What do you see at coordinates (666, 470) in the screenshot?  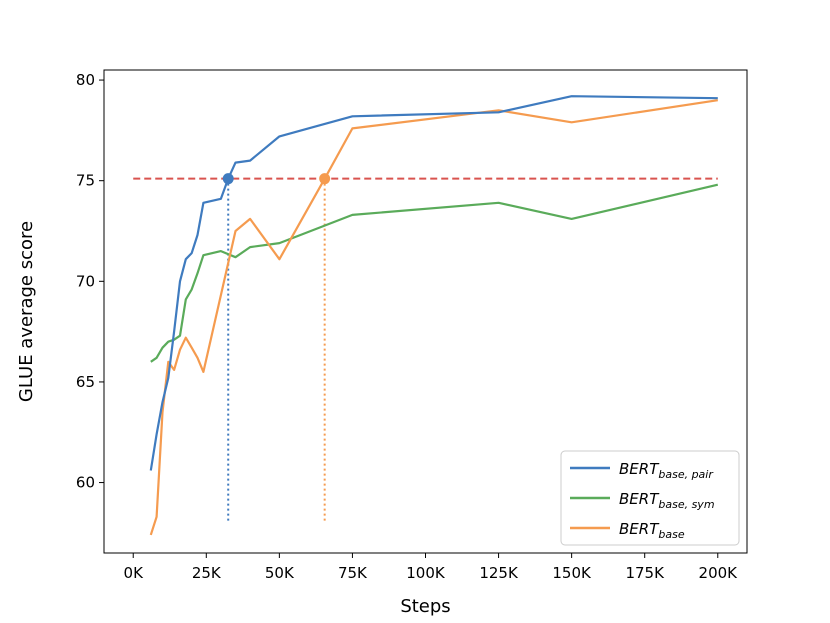 I see `legend-entry-0: BERTbase, pair` at bounding box center [666, 470].